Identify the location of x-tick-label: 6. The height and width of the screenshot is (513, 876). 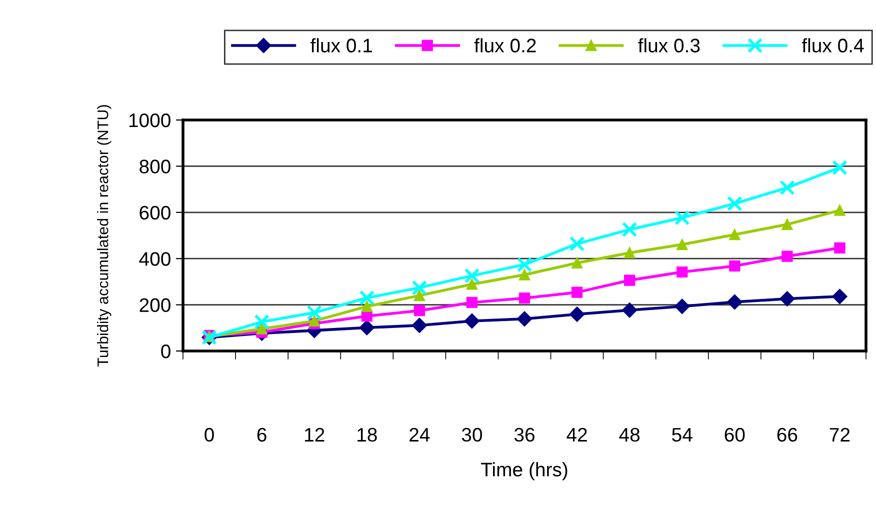
(261, 435).